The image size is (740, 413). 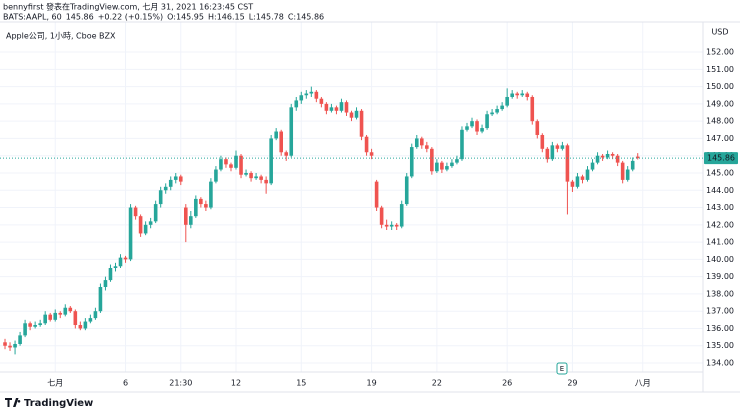 I want to click on x-tick-label: 12, so click(x=236, y=383).